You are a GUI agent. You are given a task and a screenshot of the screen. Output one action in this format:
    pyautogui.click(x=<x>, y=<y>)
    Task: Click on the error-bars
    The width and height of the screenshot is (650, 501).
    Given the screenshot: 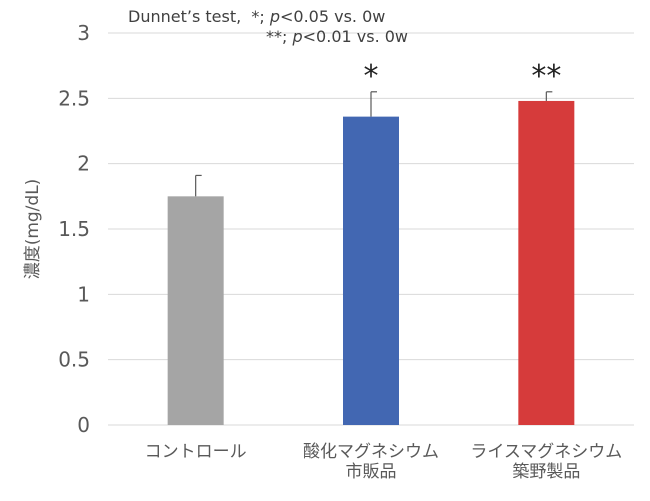 What is the action you would take?
    pyautogui.click(x=374, y=144)
    